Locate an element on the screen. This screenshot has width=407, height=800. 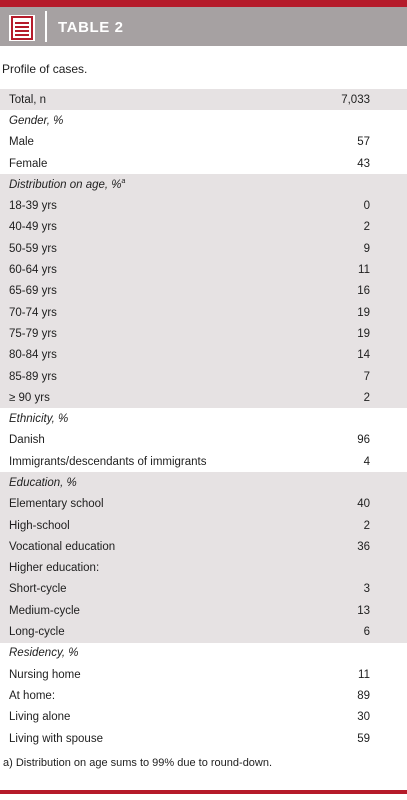
row-label: Immigrants/descendants of immigrants is located at coordinates (108, 462).